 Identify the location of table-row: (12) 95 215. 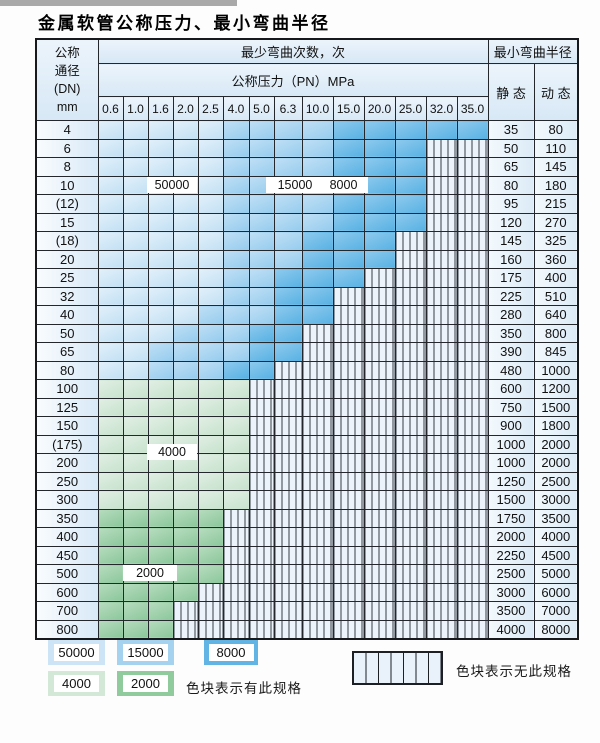
(307, 204).